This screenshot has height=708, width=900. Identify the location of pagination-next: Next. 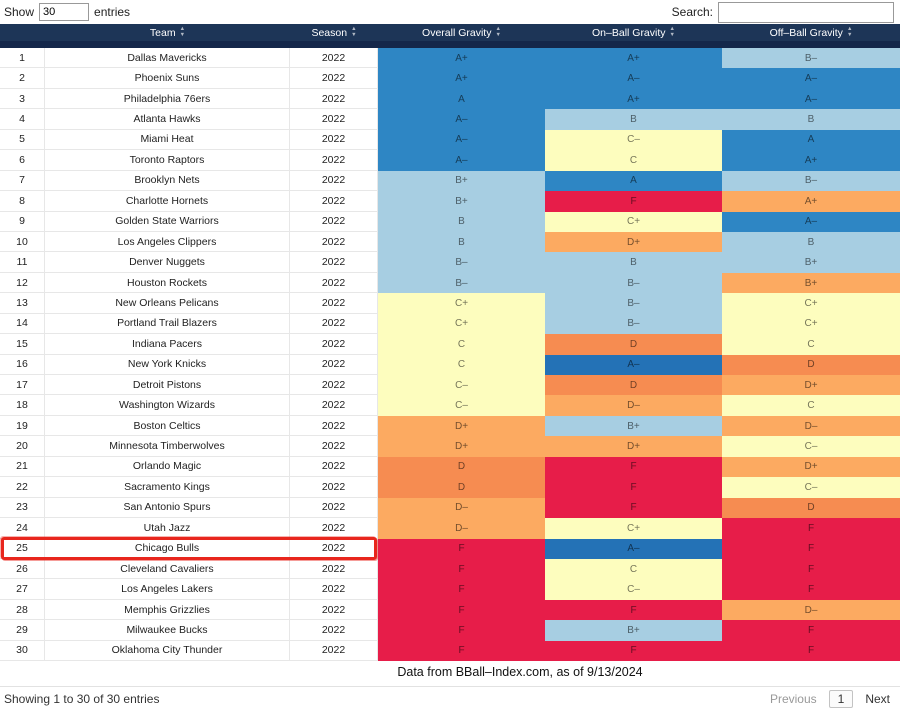
(877, 699).